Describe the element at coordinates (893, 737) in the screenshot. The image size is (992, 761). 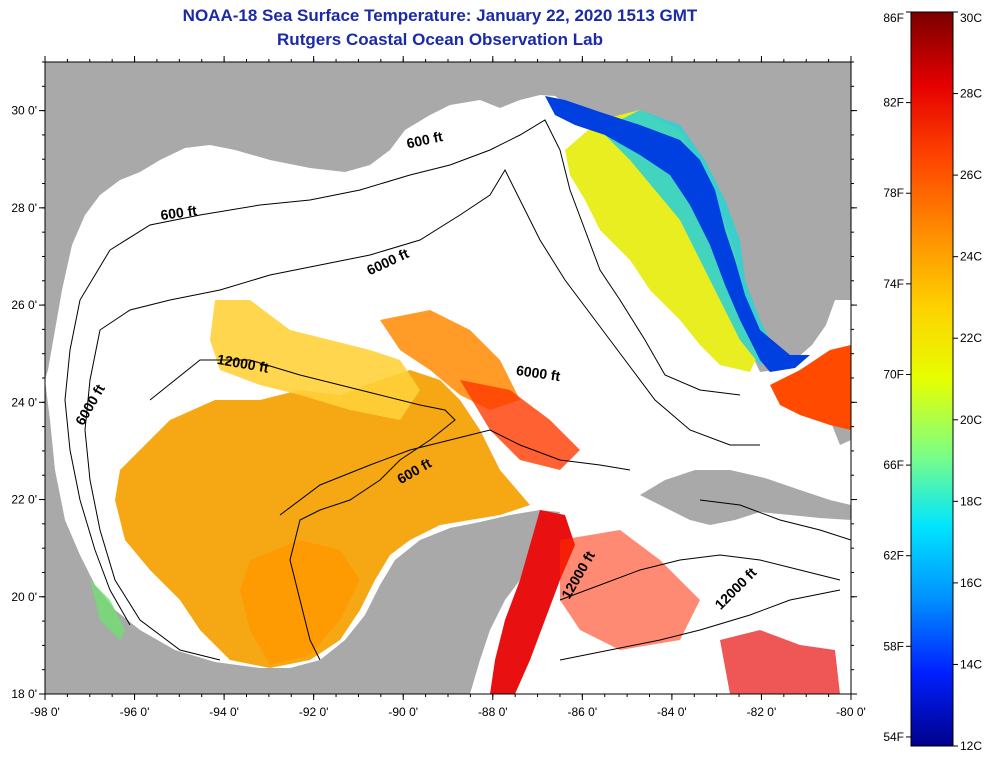
I see `fahrenheit-label: 54F` at that location.